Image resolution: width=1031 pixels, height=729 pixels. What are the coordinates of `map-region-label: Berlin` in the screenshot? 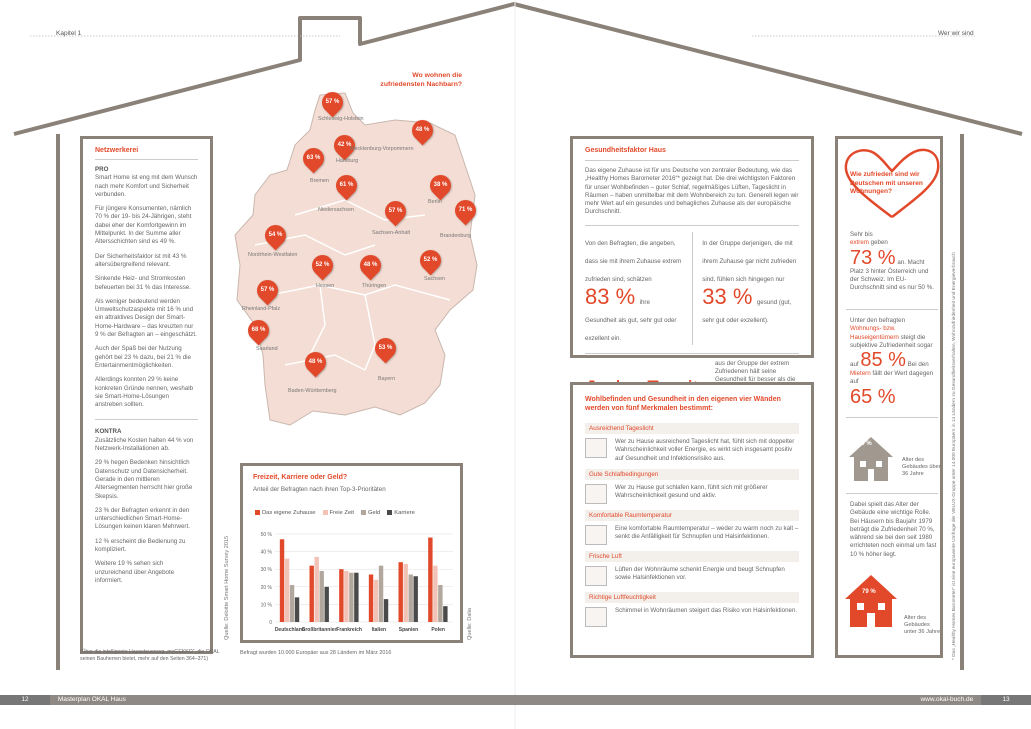 It's located at (435, 202).